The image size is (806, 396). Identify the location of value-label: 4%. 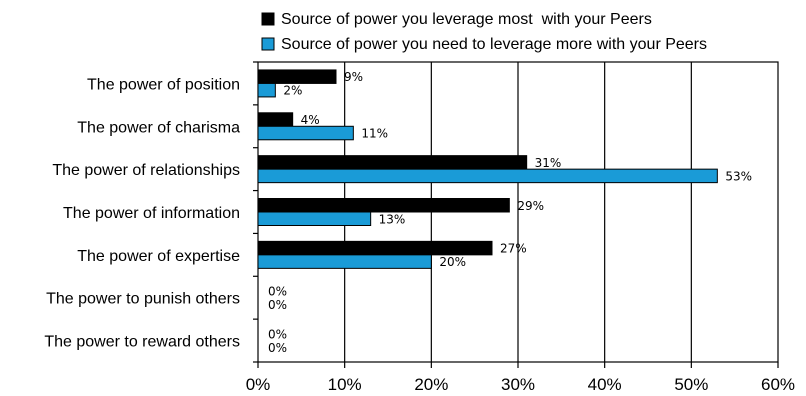
(310, 120).